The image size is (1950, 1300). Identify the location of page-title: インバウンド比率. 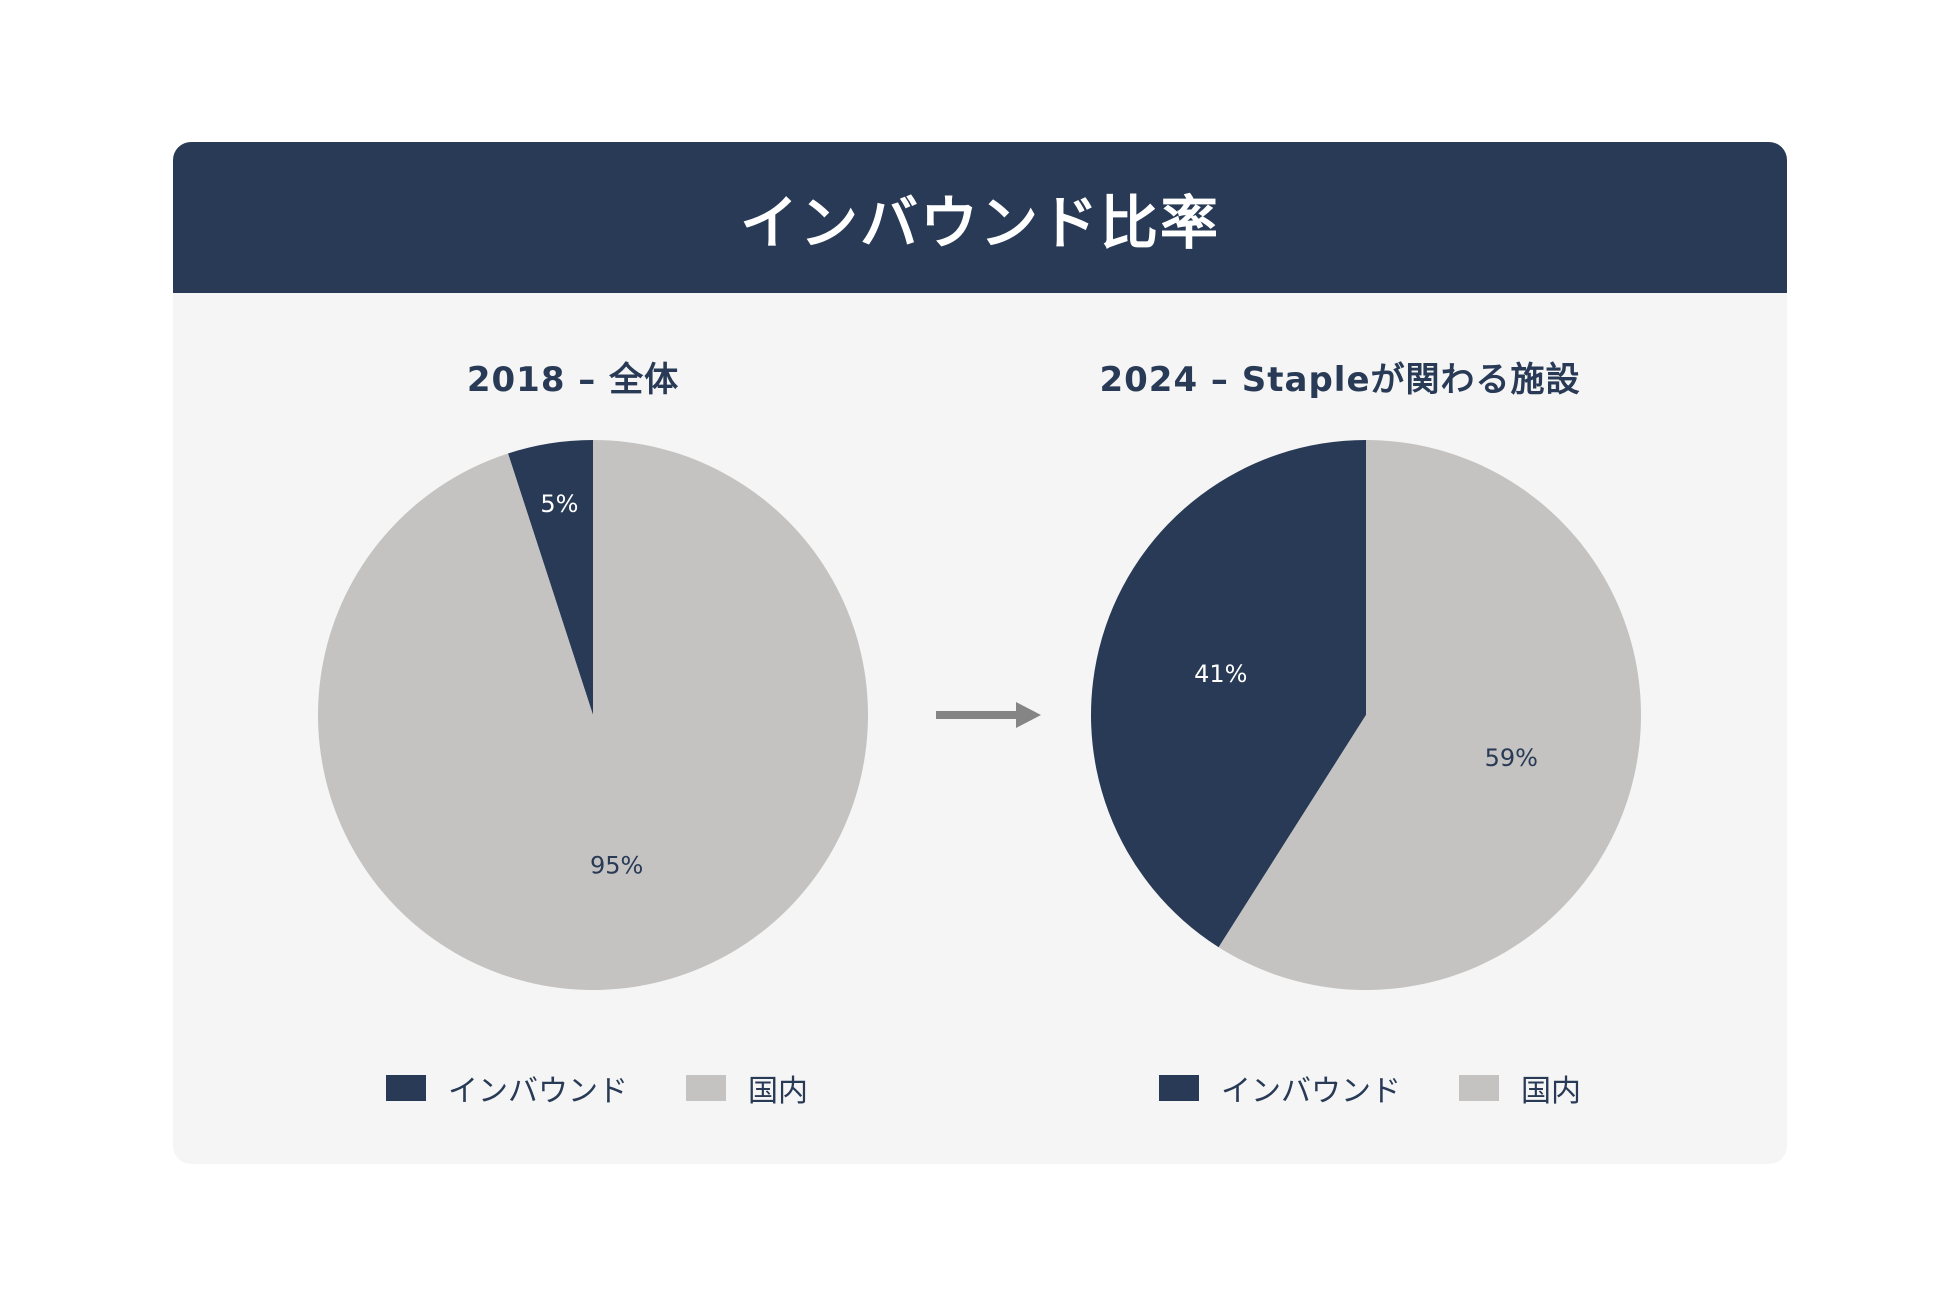
(979, 222).